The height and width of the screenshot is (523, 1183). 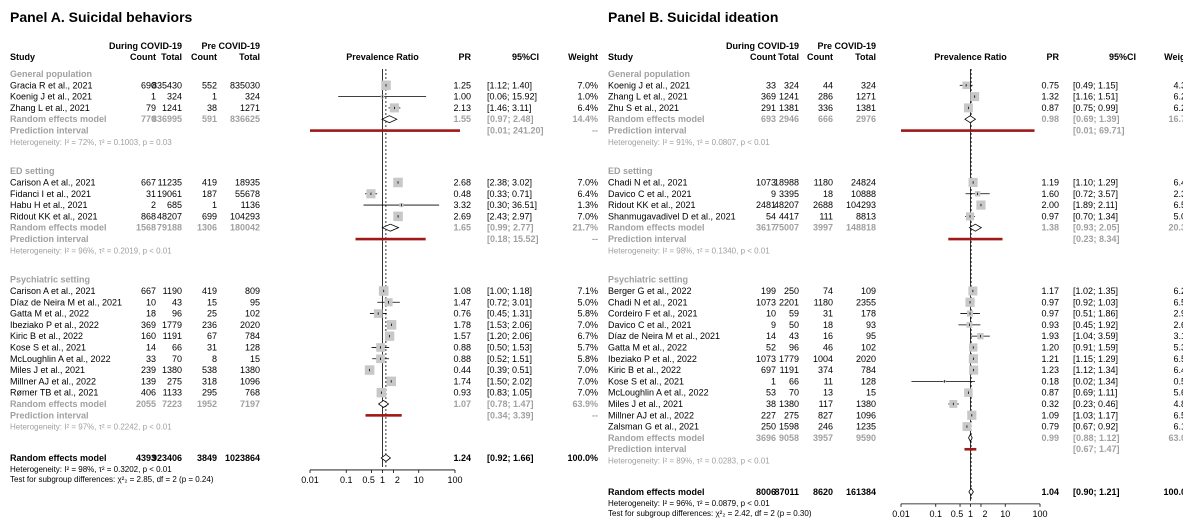 I want to click on weight-value: 100.0%, so click(x=1173, y=492).